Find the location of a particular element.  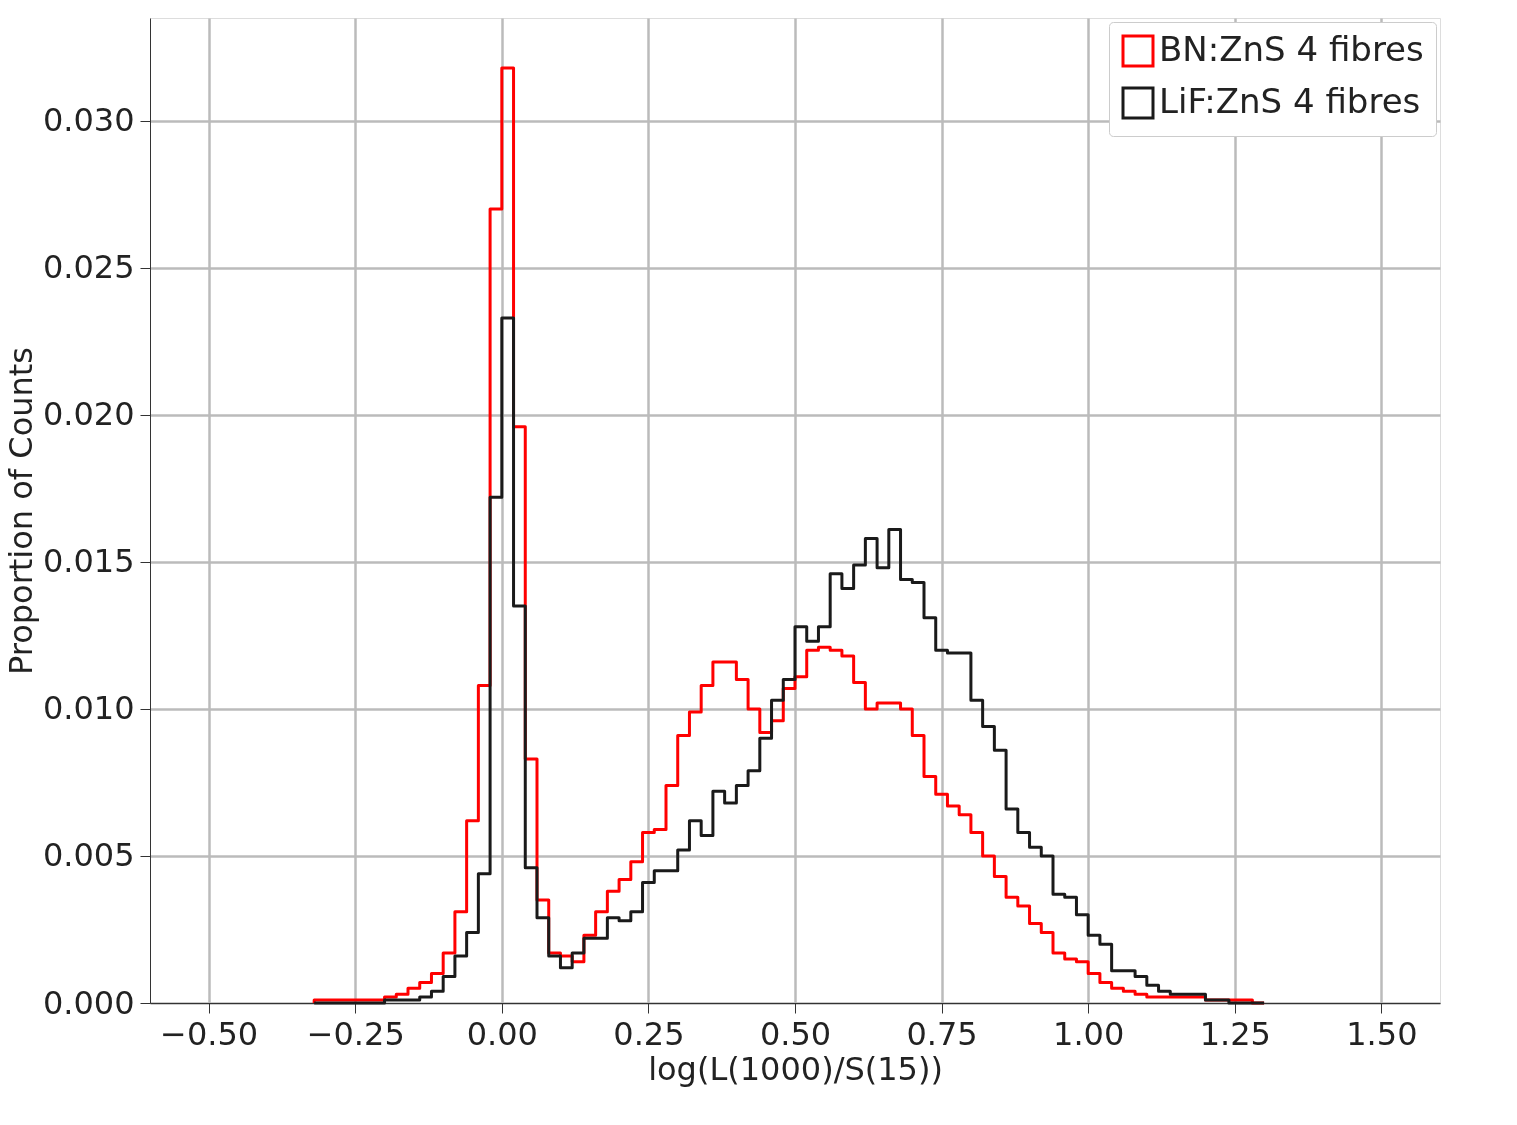

x-tick-label: 0.00 is located at coordinates (502, 1033).